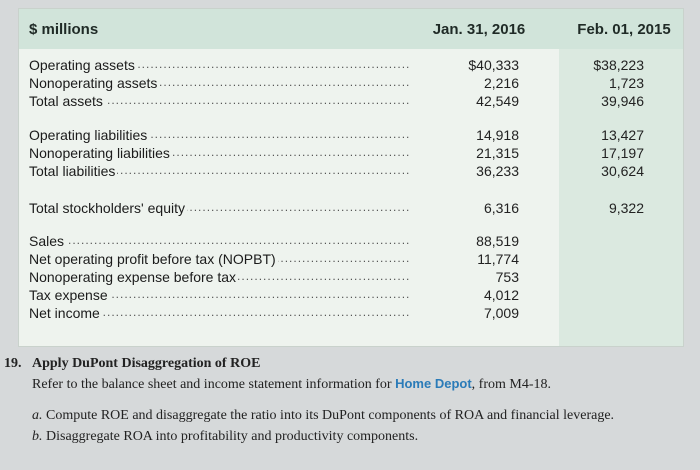  What do you see at coordinates (351, 29) in the screenshot?
I see `table-header: $ millions Jan. 31, 2016 Feb. 01, 2015` at bounding box center [351, 29].